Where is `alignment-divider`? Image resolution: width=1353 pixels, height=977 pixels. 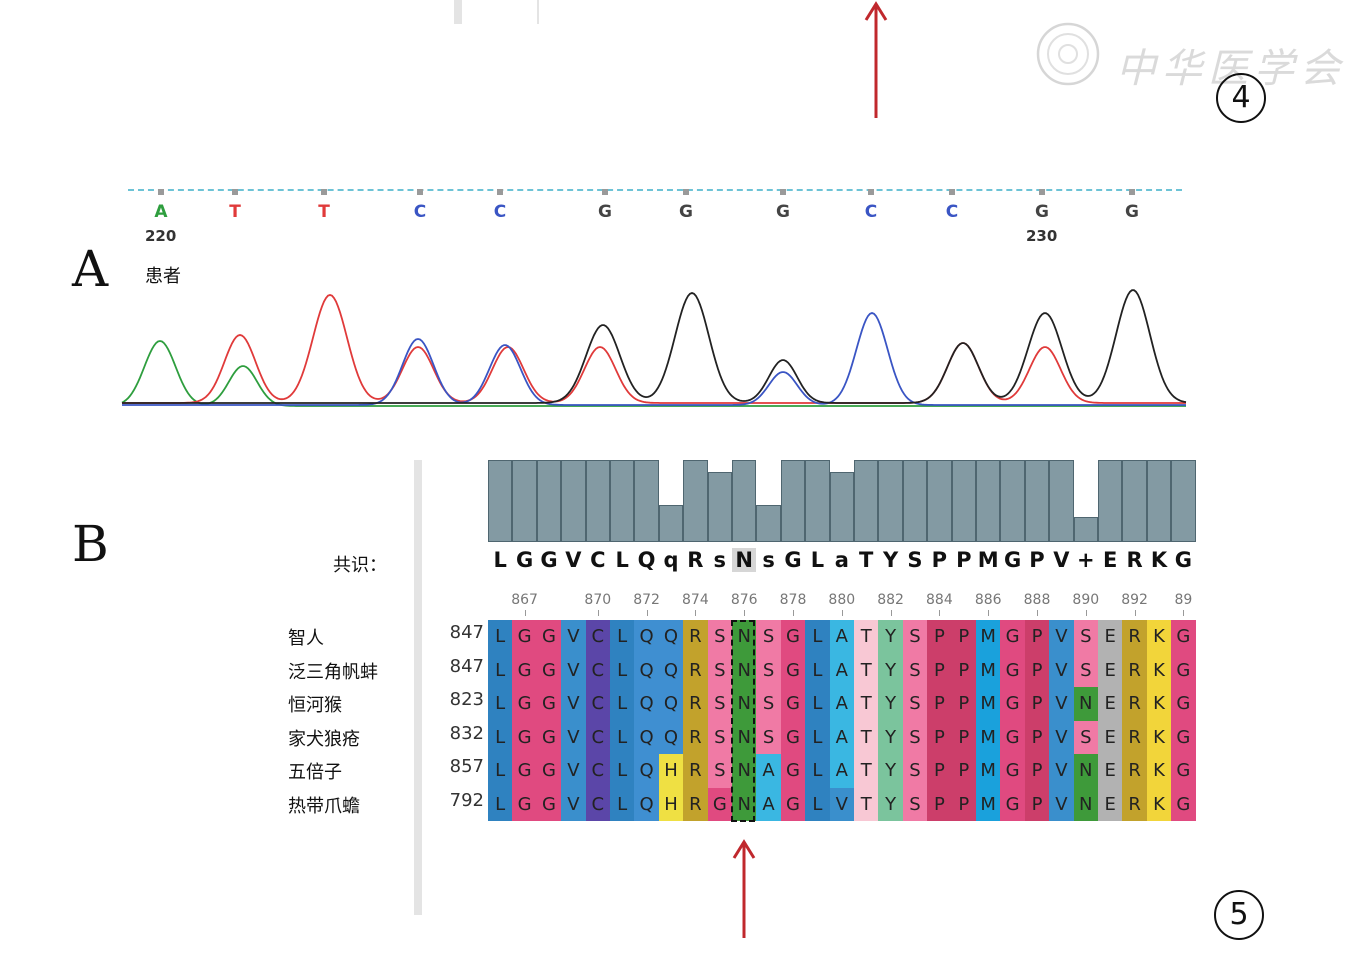 alignment-divider is located at coordinates (418, 687).